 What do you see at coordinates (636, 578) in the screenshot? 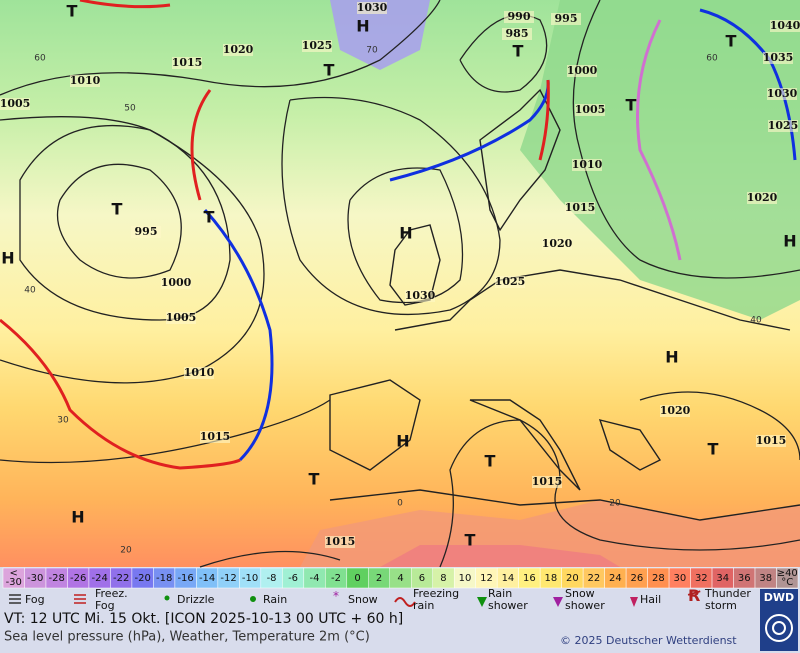
I see `scale-label: 26` at bounding box center [636, 578].